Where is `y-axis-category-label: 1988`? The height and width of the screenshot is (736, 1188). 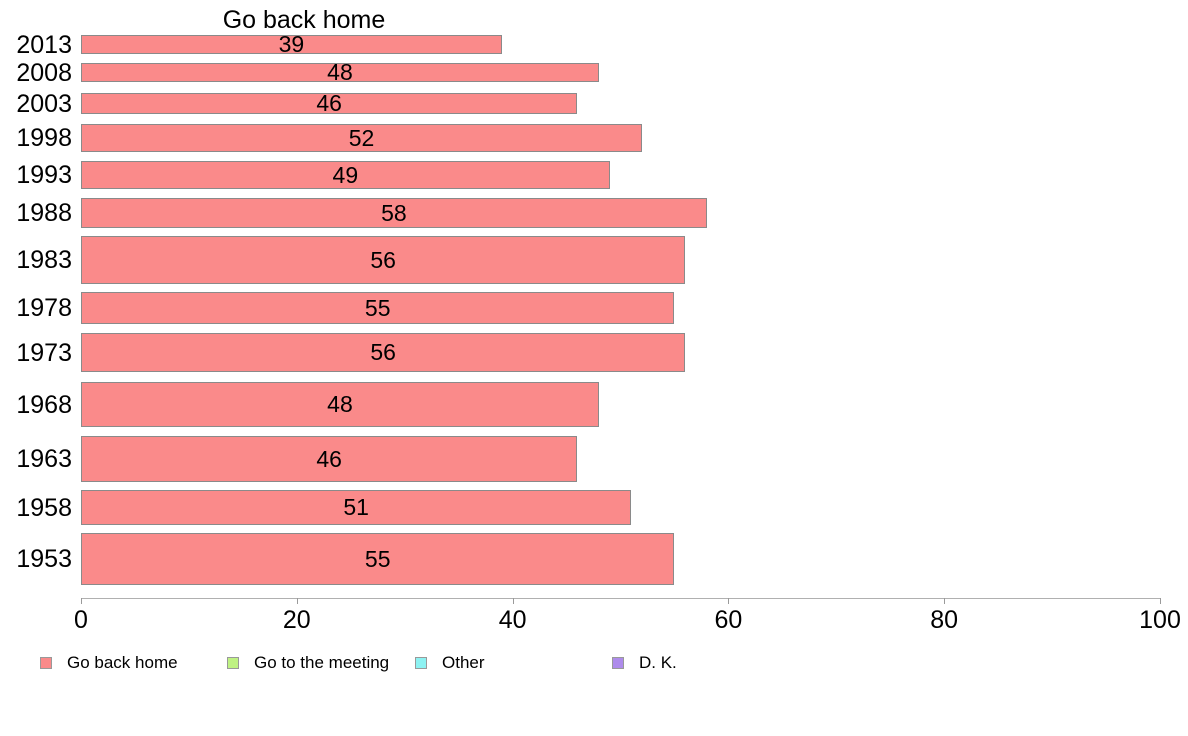 y-axis-category-label: 1988 is located at coordinates (44, 213).